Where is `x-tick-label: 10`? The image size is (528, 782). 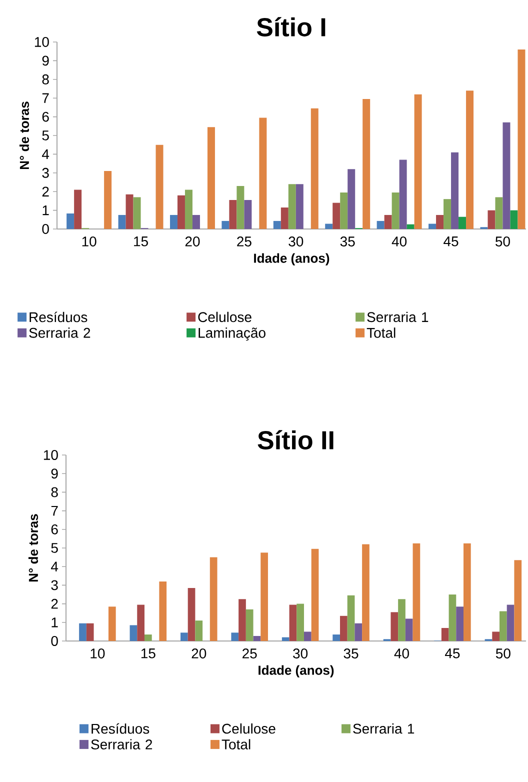
x-tick-label: 10 is located at coordinates (97, 653).